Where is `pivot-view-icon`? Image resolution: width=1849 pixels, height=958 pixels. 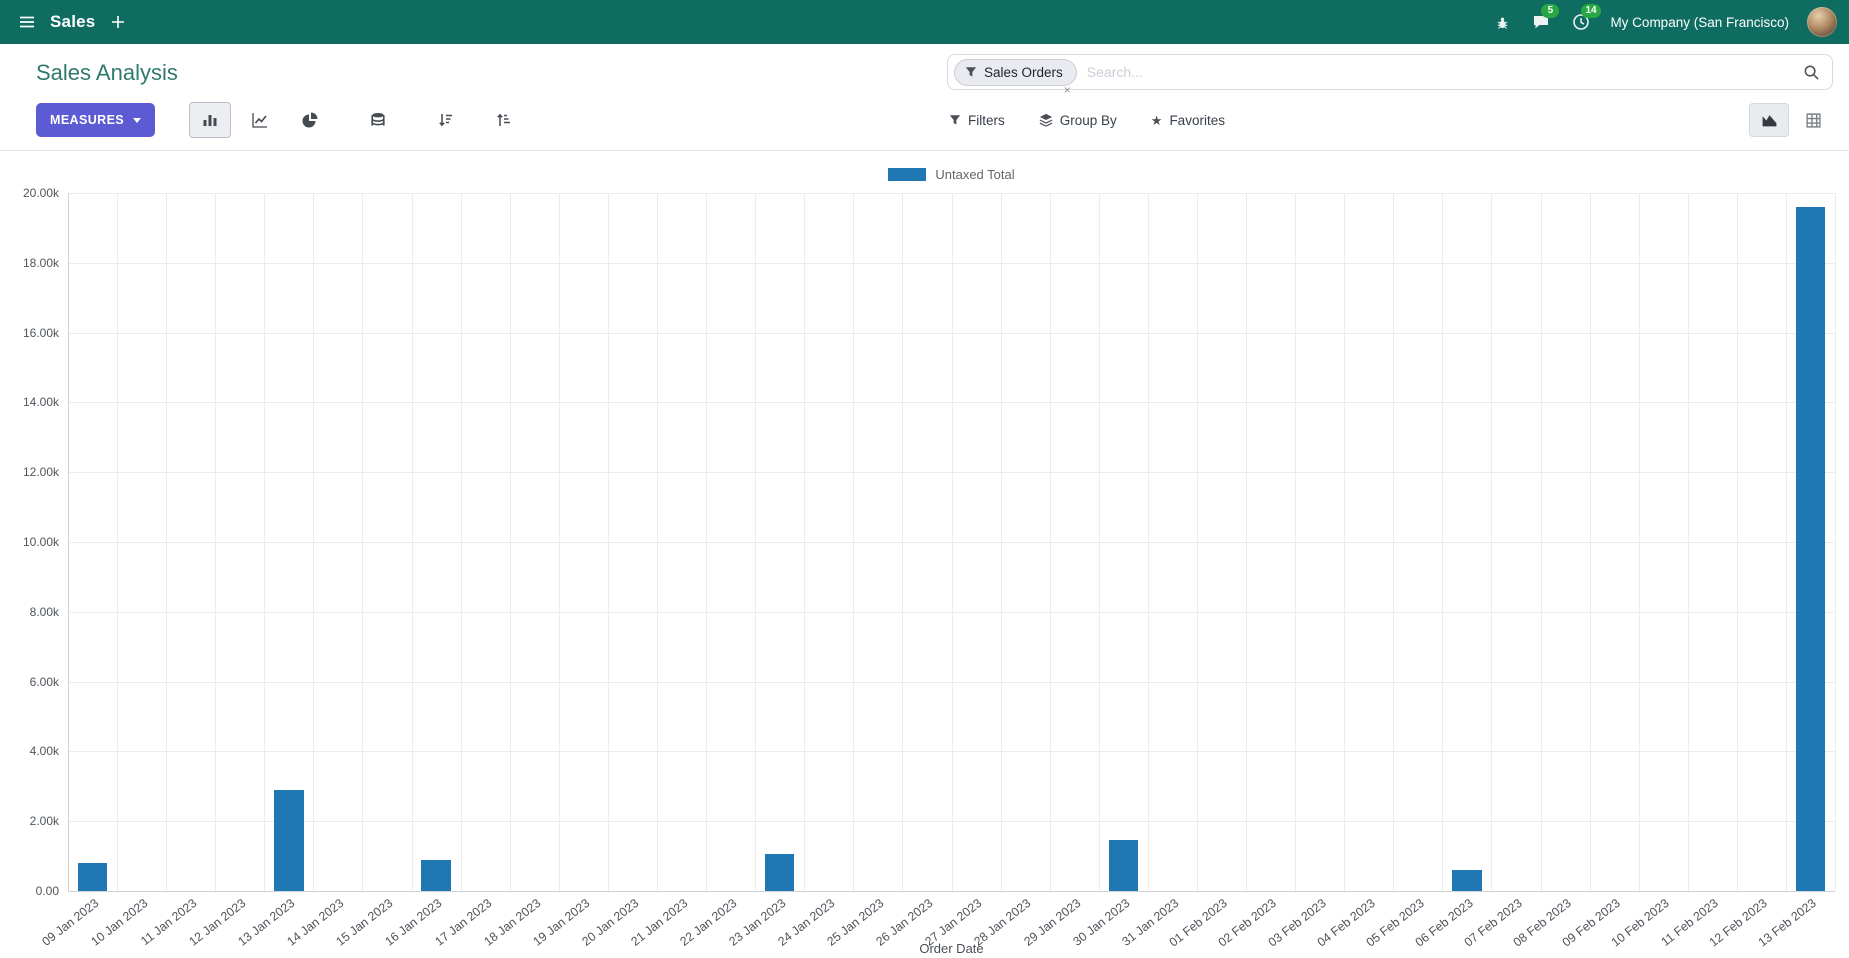 pivot-view-icon is located at coordinates (1813, 120).